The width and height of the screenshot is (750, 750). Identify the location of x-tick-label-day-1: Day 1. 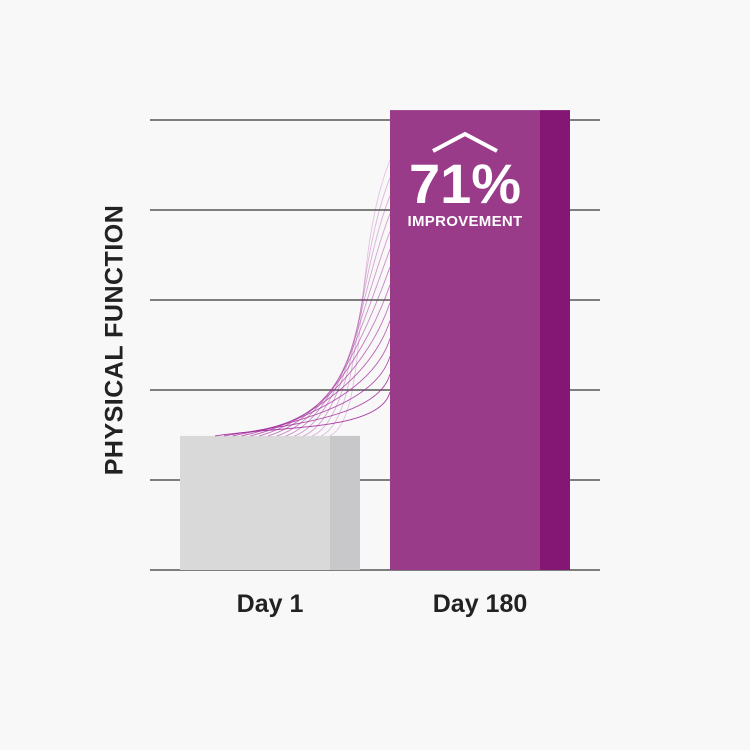
(270, 604).